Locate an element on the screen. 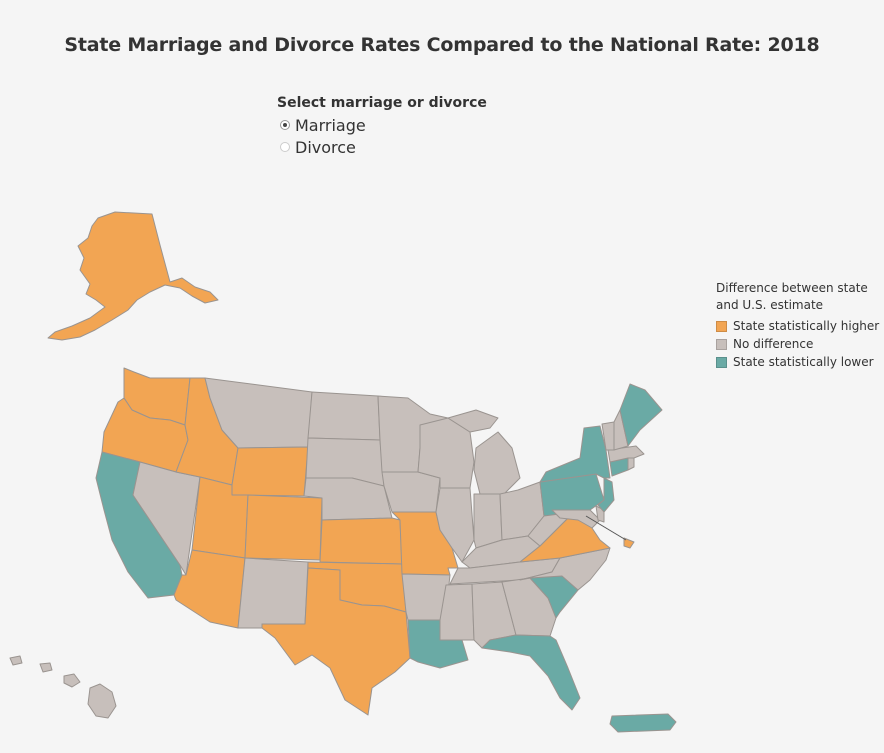 Image resolution: width=884 pixels, height=753 pixels. legend-title-line-1: Difference between state is located at coordinates (792, 288).